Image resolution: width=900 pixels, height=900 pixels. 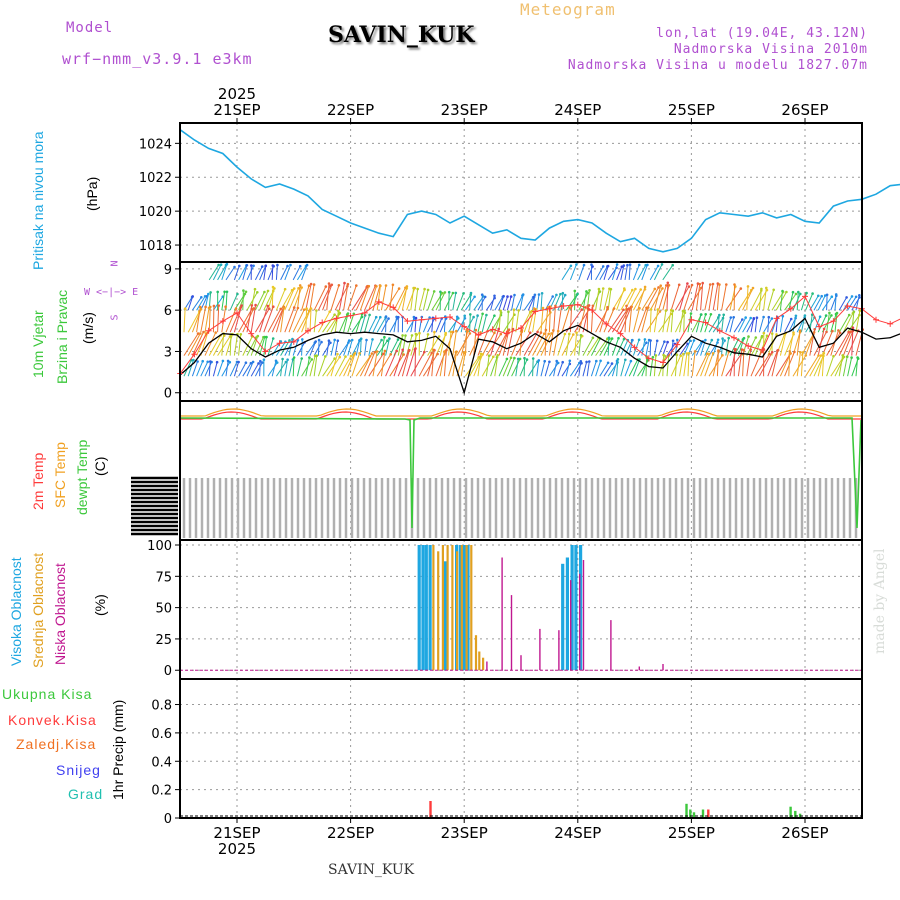 I want to click on y-tick-label: 0.2, so click(x=161, y=791).